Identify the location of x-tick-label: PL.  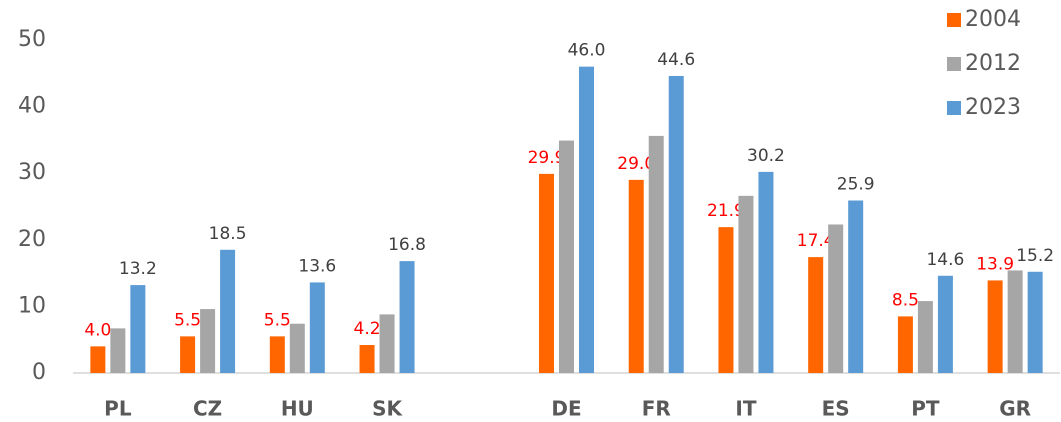
(118, 409).